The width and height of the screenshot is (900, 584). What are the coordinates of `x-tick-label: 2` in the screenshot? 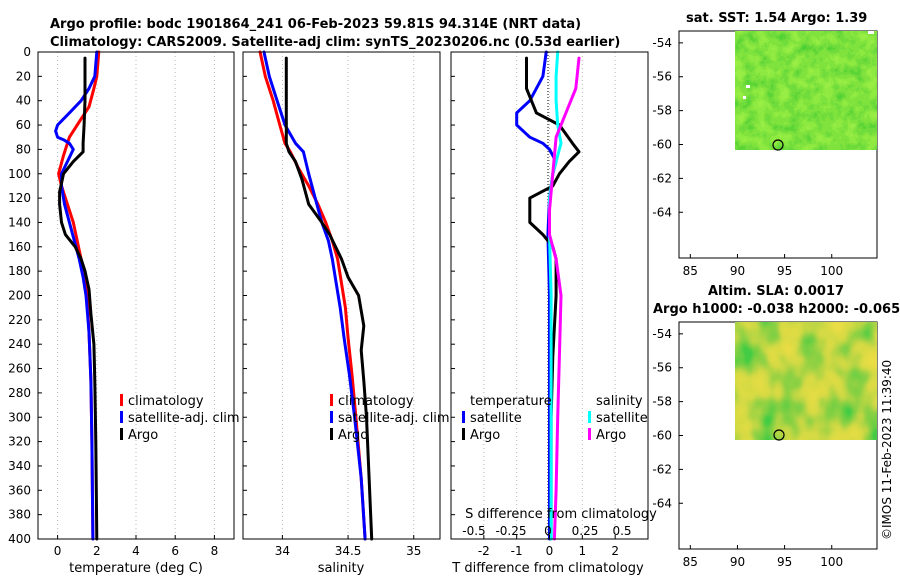 It's located at (615, 551).